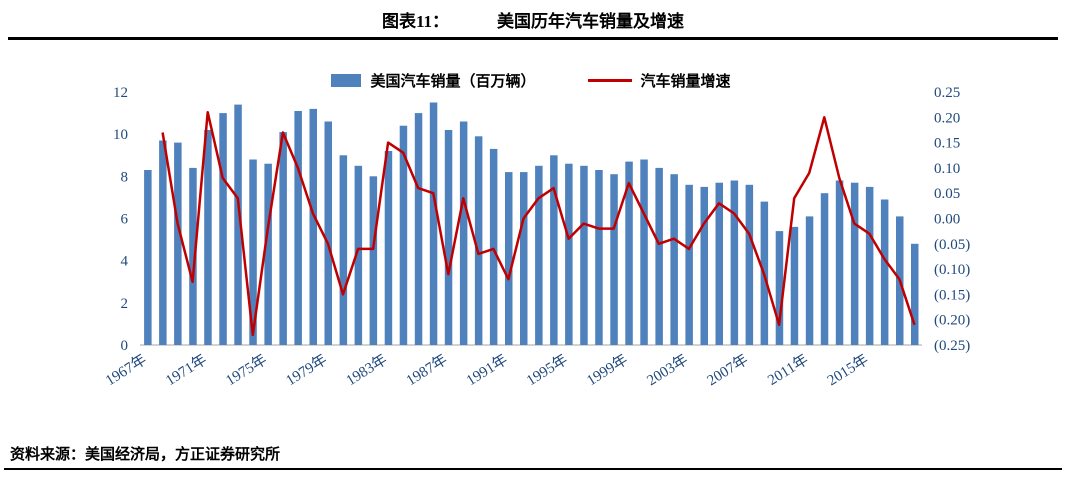  I want to click on left-axis-tick: 12, so click(120, 93).